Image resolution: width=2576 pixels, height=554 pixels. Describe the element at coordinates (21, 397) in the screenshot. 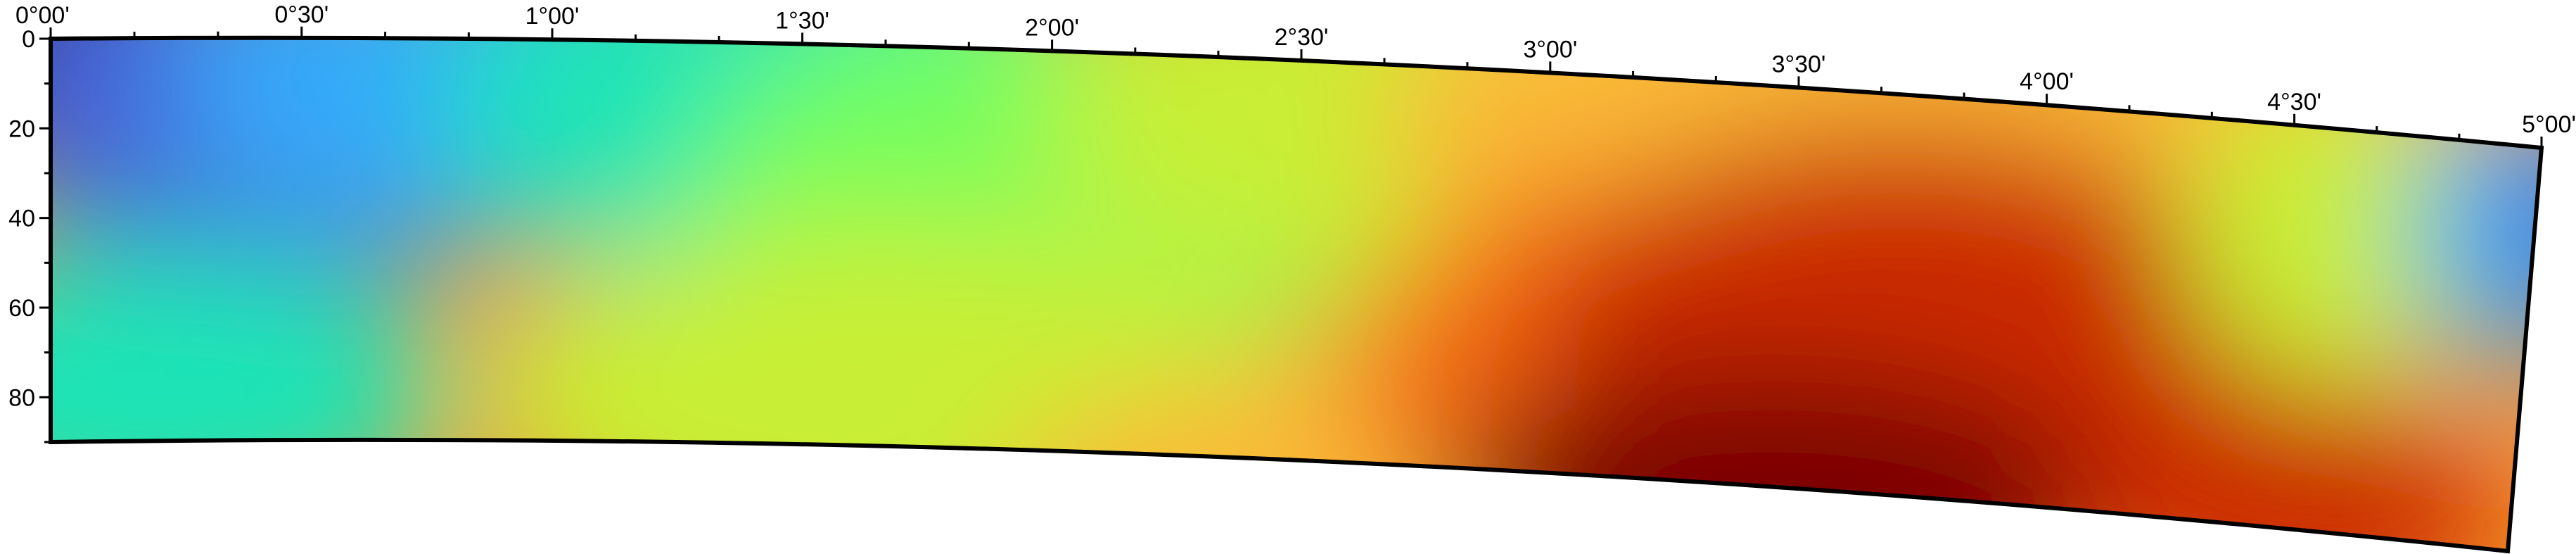

I see `y-tick-label: 80` at that location.